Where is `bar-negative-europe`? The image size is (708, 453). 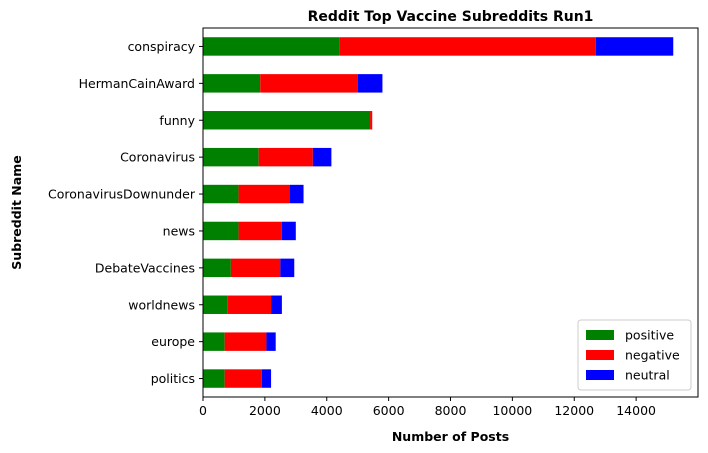
bar-negative-europe is located at coordinates (245, 341).